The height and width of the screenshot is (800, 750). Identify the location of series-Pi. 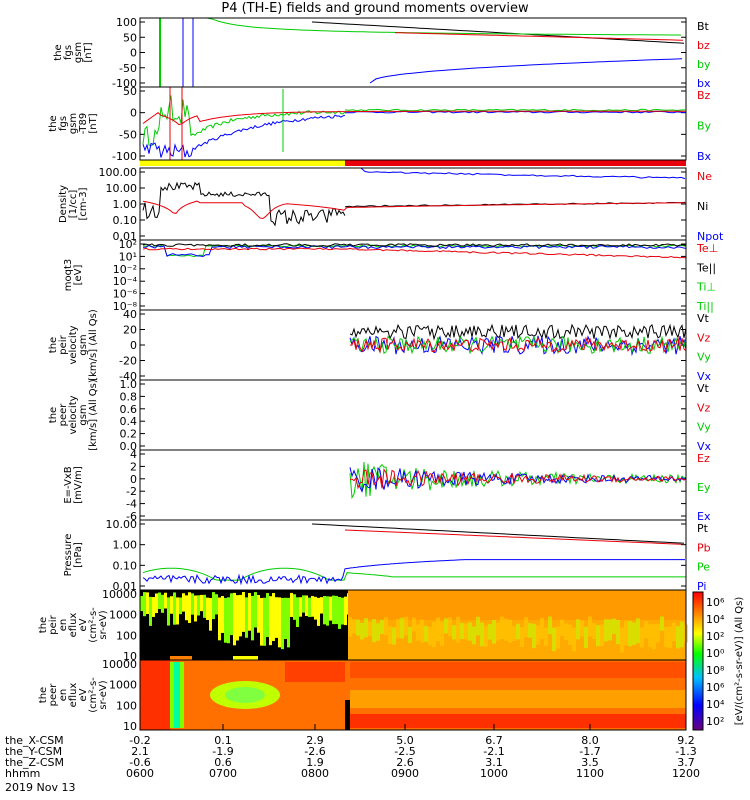
(413, 572).